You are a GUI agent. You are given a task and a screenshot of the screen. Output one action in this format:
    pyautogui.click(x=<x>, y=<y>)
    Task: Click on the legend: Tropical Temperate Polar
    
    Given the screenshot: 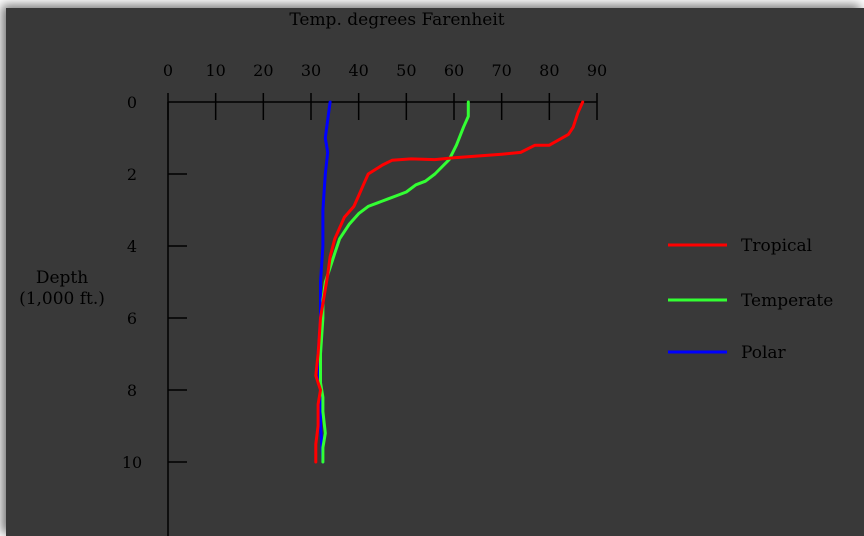 What is the action you would take?
    pyautogui.click(x=750, y=299)
    